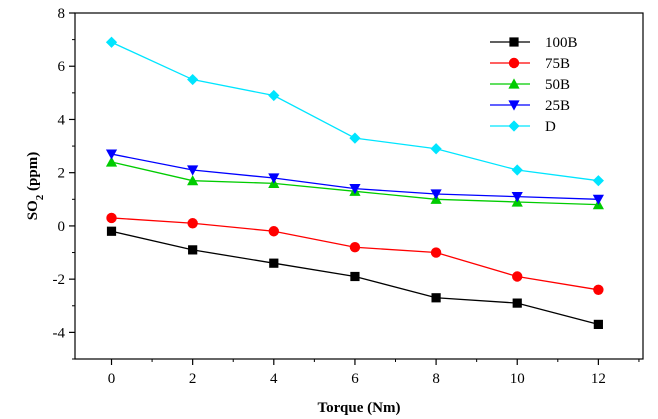 The image size is (658, 419). I want to click on legend-item-75B: 75B, so click(530, 64).